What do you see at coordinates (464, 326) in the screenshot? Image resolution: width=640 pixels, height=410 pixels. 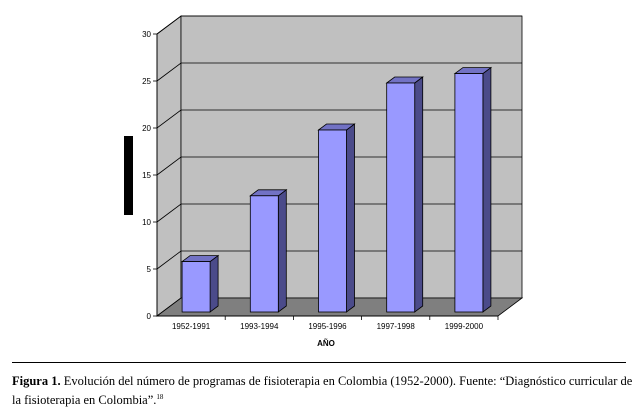 I see `x-tick-label: 1999-2000` at bounding box center [464, 326].